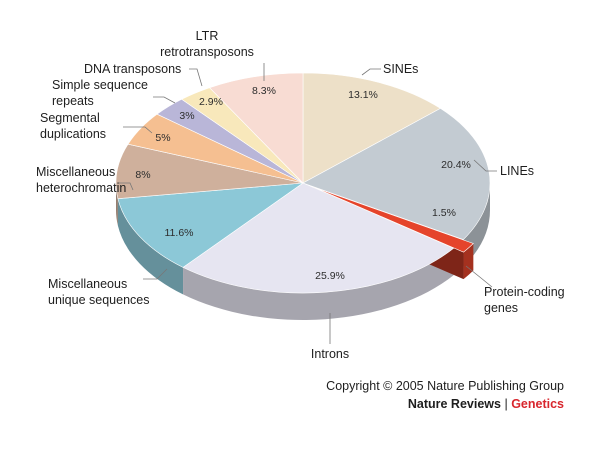  I want to click on slice-value-label: 11.6%, so click(179, 233).